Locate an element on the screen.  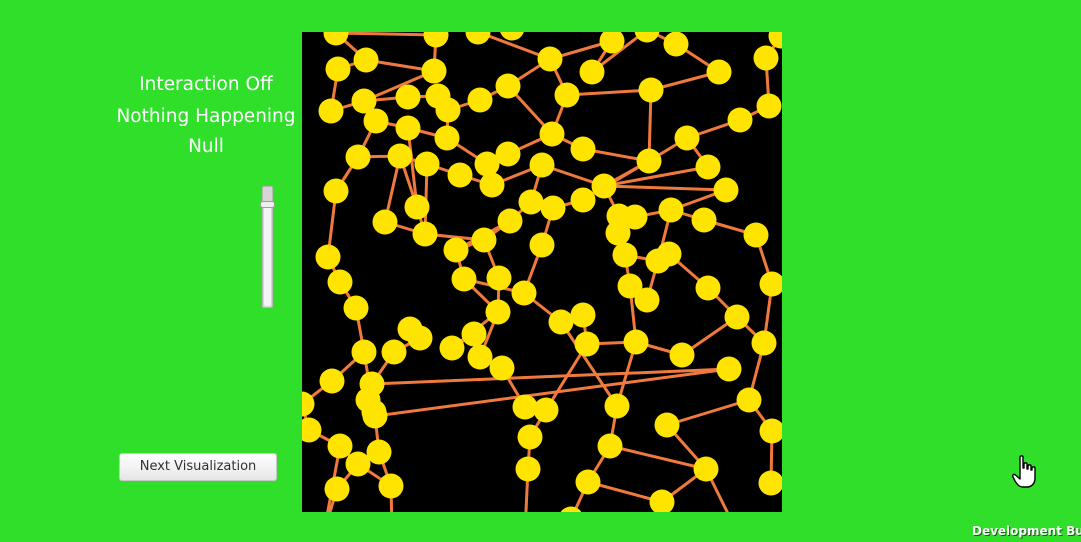
slider-handle is located at coordinates (267, 204).